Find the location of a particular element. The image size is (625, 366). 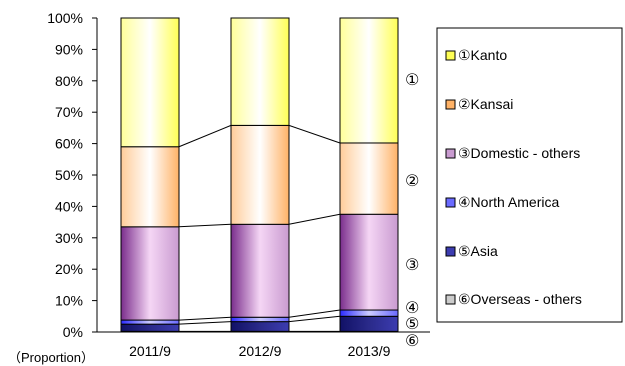

x-tick-label: 2012/9 is located at coordinates (260, 351).